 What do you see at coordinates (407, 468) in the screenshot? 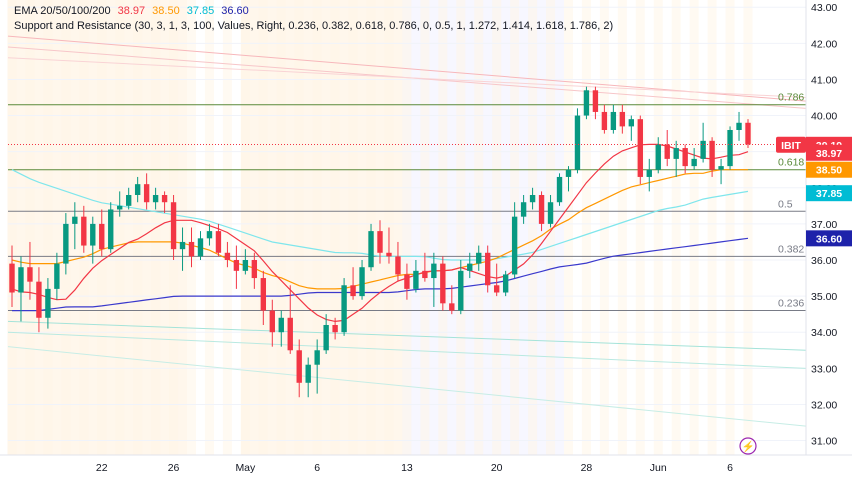
I see `x-tick-label: 13` at bounding box center [407, 468].